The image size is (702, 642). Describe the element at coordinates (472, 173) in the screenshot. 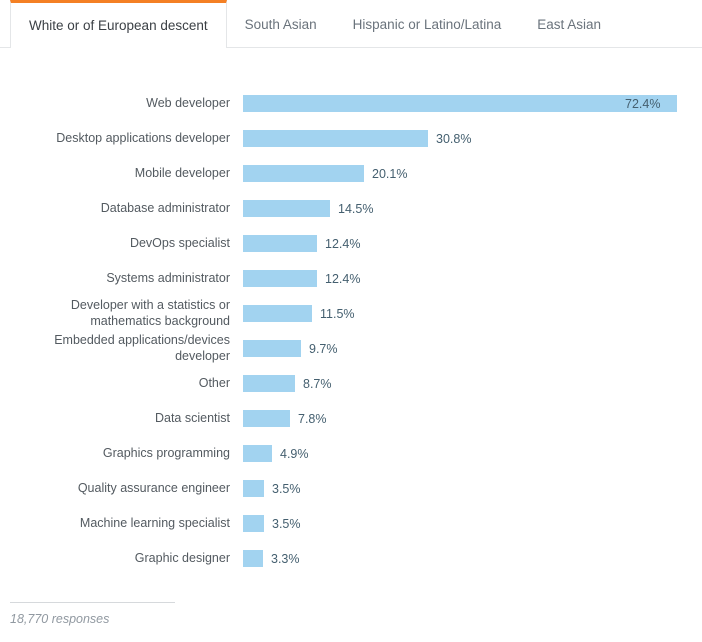

I see `bar-area: 20.1%` at that location.